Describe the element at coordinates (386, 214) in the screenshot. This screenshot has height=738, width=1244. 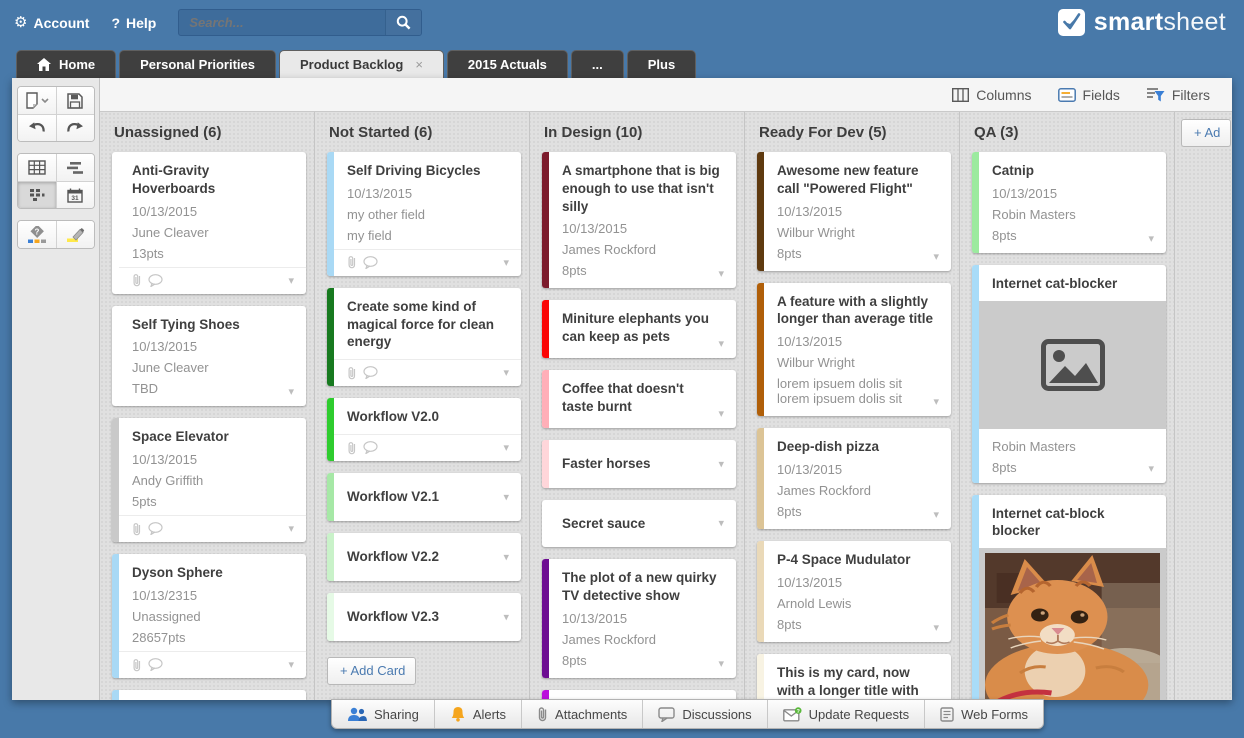
I see `card-field: my other field` at that location.